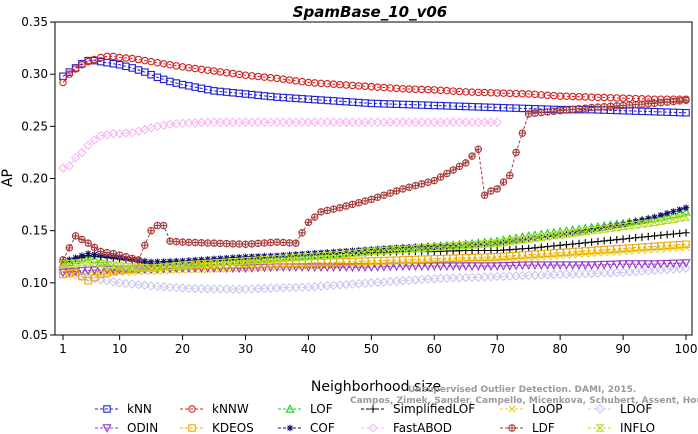 Image resolution: width=698 pixels, height=434 pixels. I want to click on x-tick-label: 100, so click(686, 349).